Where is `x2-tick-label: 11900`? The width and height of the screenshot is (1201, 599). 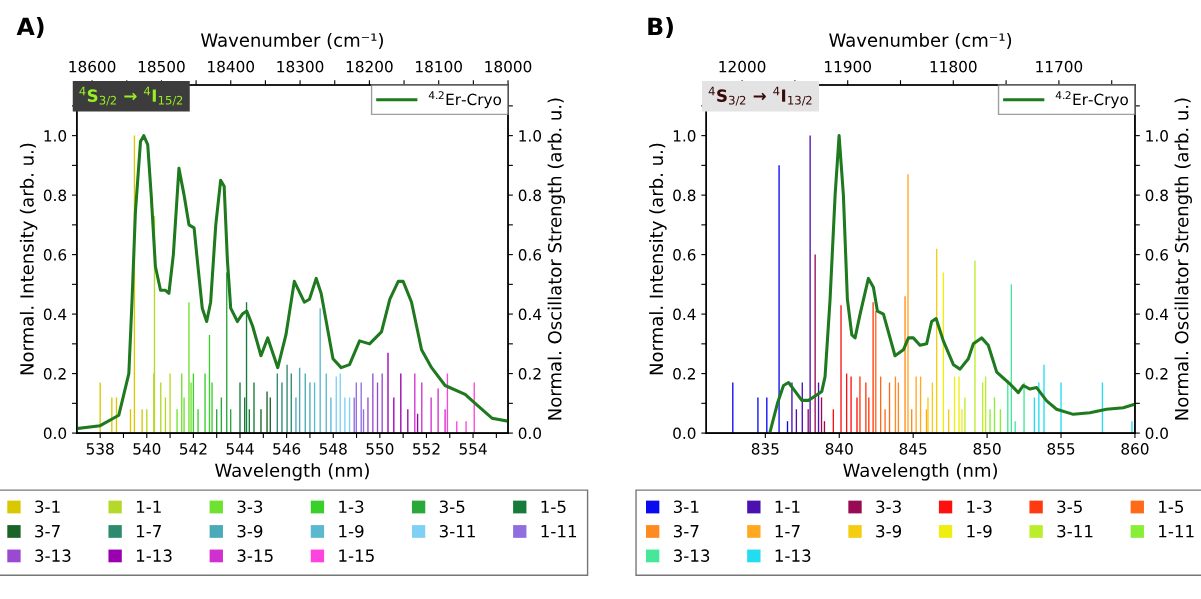
x2-tick-label: 11900 is located at coordinates (848, 66).